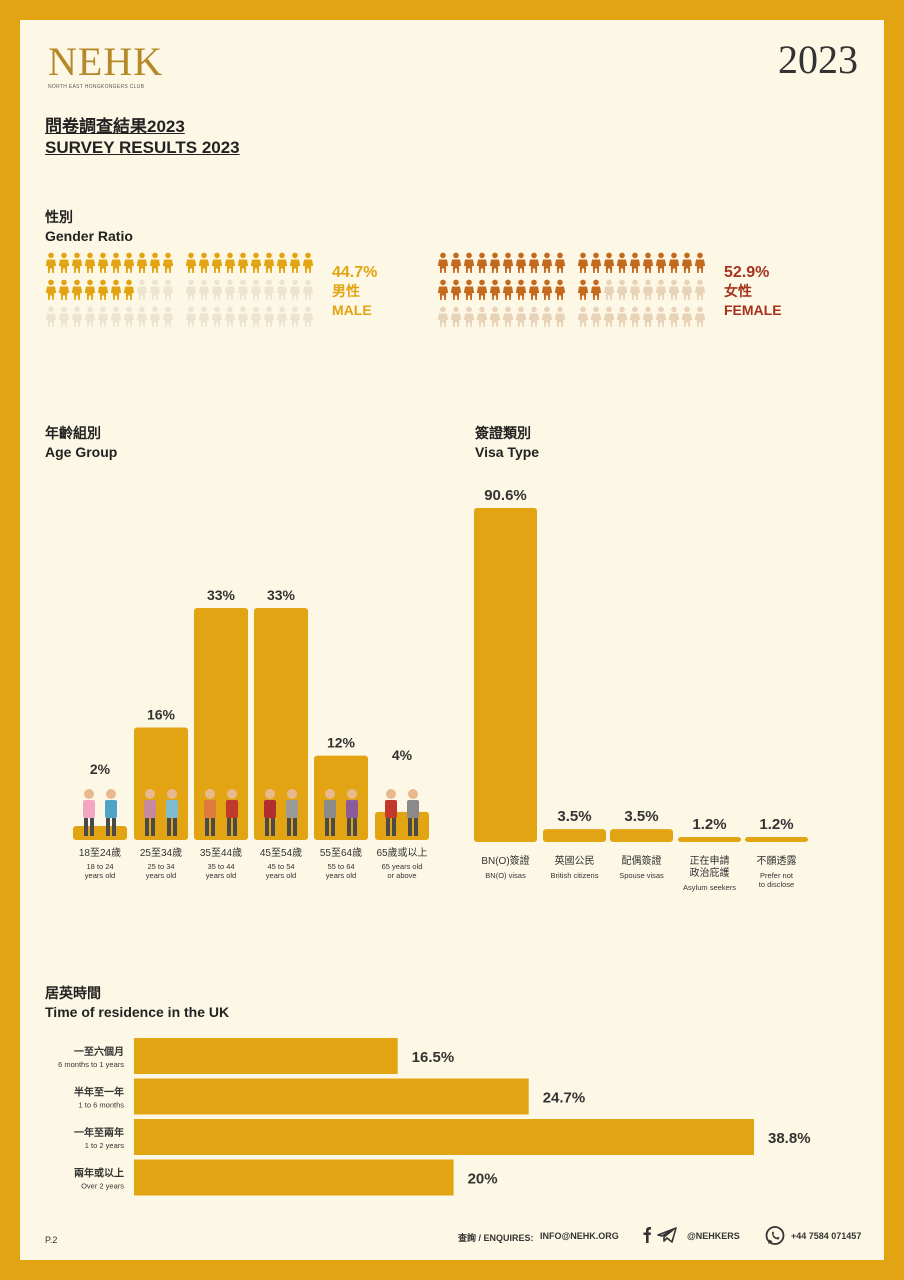 The image size is (904, 1280). I want to click on visa-category-sublabel: Spouse visas, so click(641, 875).